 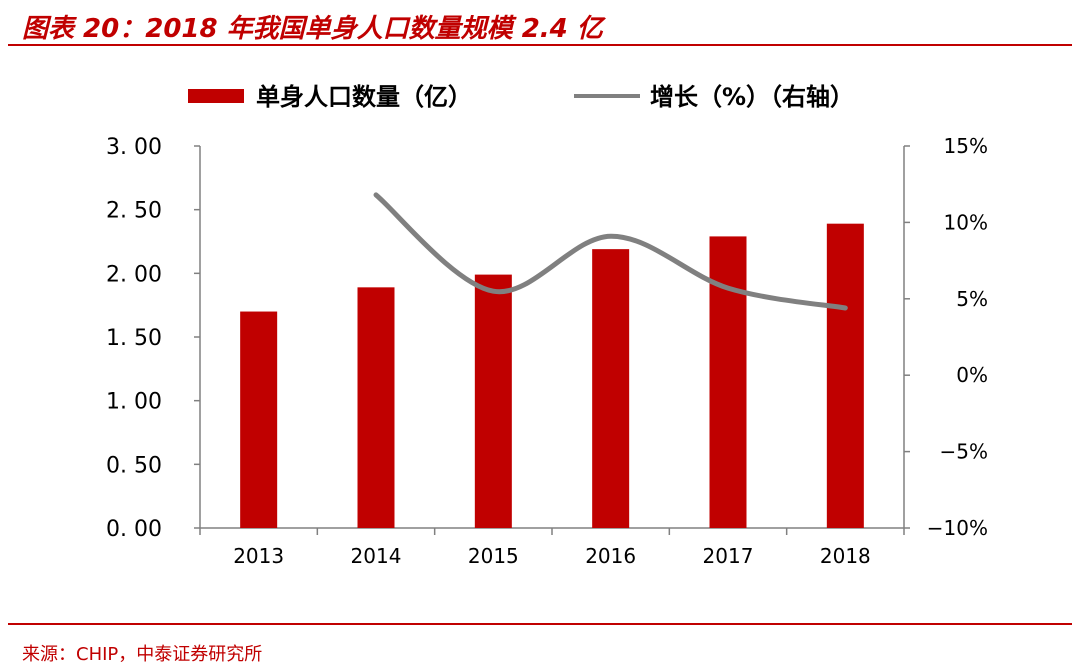 What do you see at coordinates (312, 29) in the screenshot?
I see `chart-title: 图表 20：2018 年我国单身人口数量规模 2.4 亿` at bounding box center [312, 29].